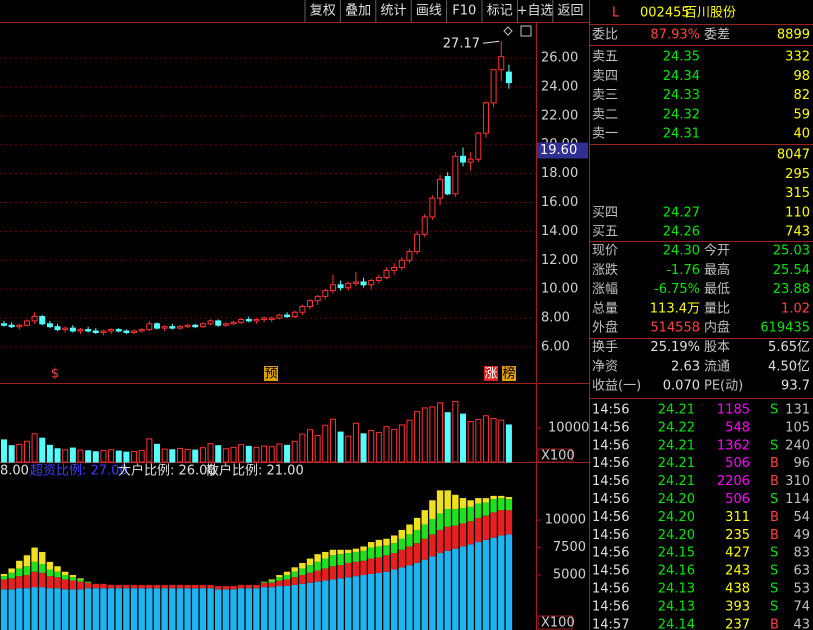 This screenshot has width=813, height=630. Describe the element at coordinates (358, 11) in the screenshot. I see `toolbar-button: 叠加` at that location.